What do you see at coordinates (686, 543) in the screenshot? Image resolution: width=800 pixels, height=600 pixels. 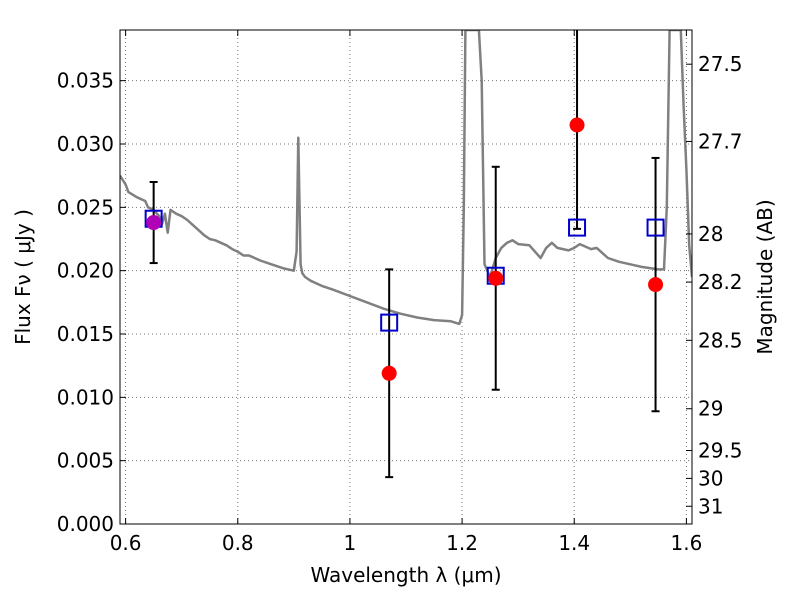 I see `x-tick-label: 1.6` at bounding box center [686, 543].